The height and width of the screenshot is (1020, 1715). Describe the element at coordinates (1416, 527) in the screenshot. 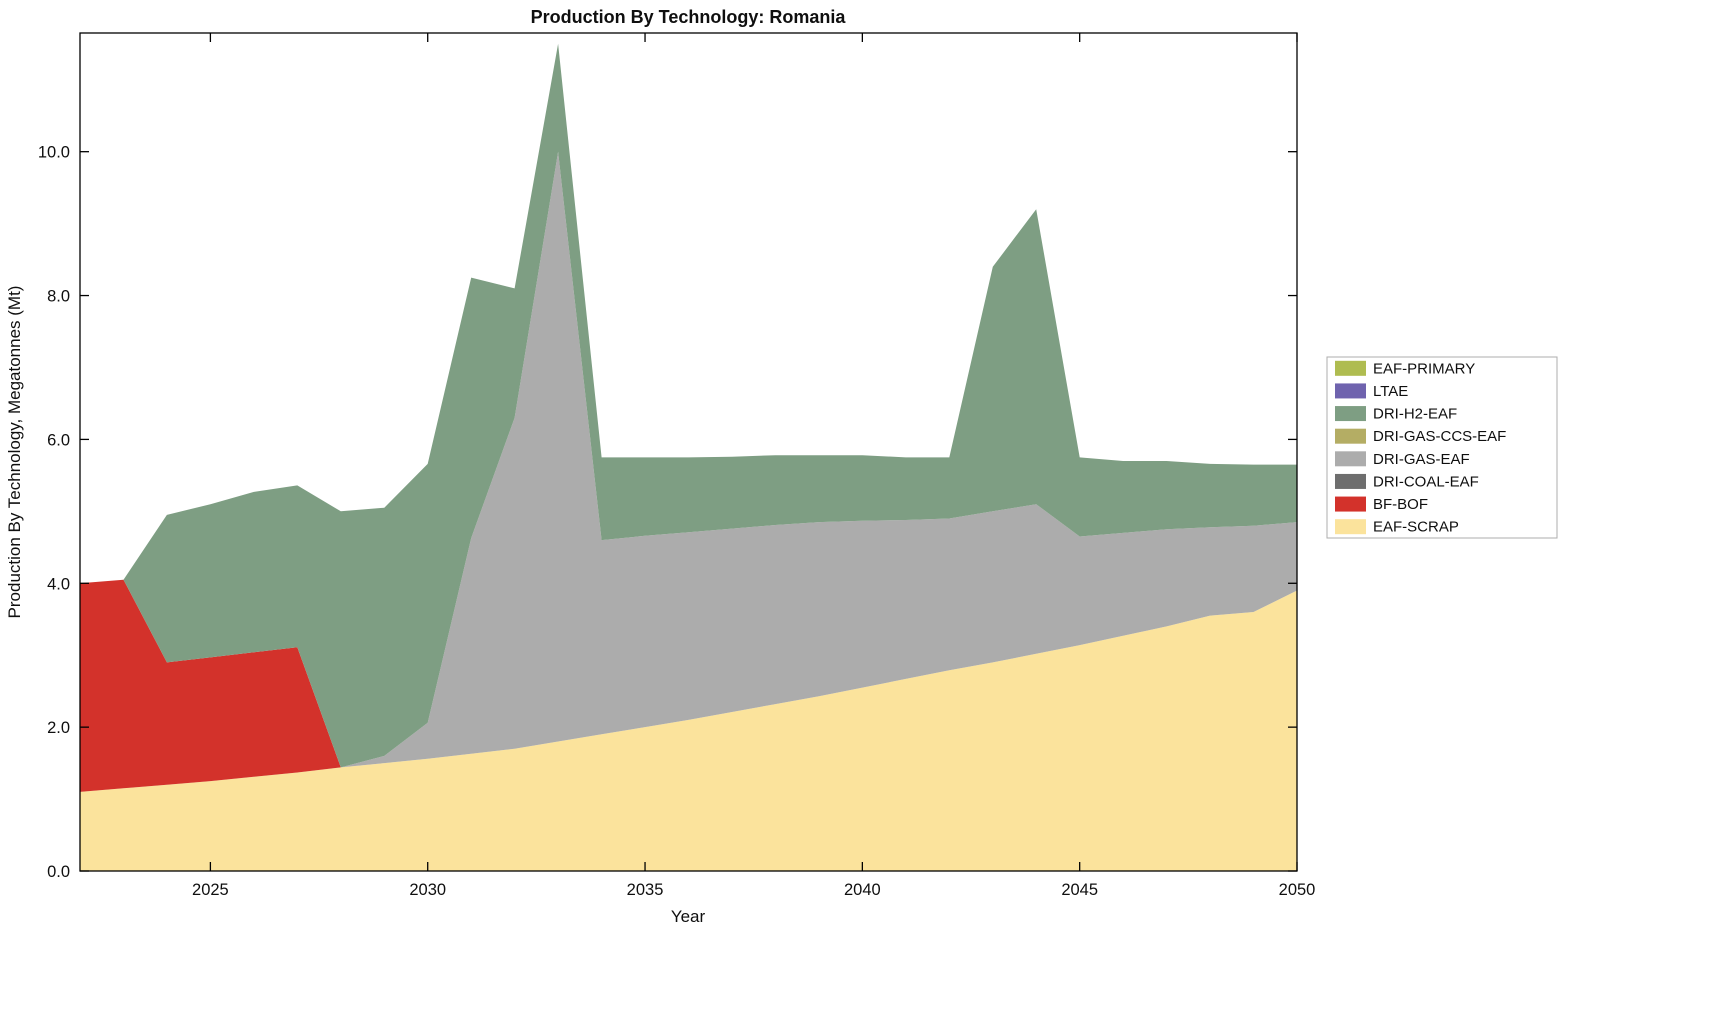

I see `legend-label-eaf-scrap: EAF-SCRAP` at that location.